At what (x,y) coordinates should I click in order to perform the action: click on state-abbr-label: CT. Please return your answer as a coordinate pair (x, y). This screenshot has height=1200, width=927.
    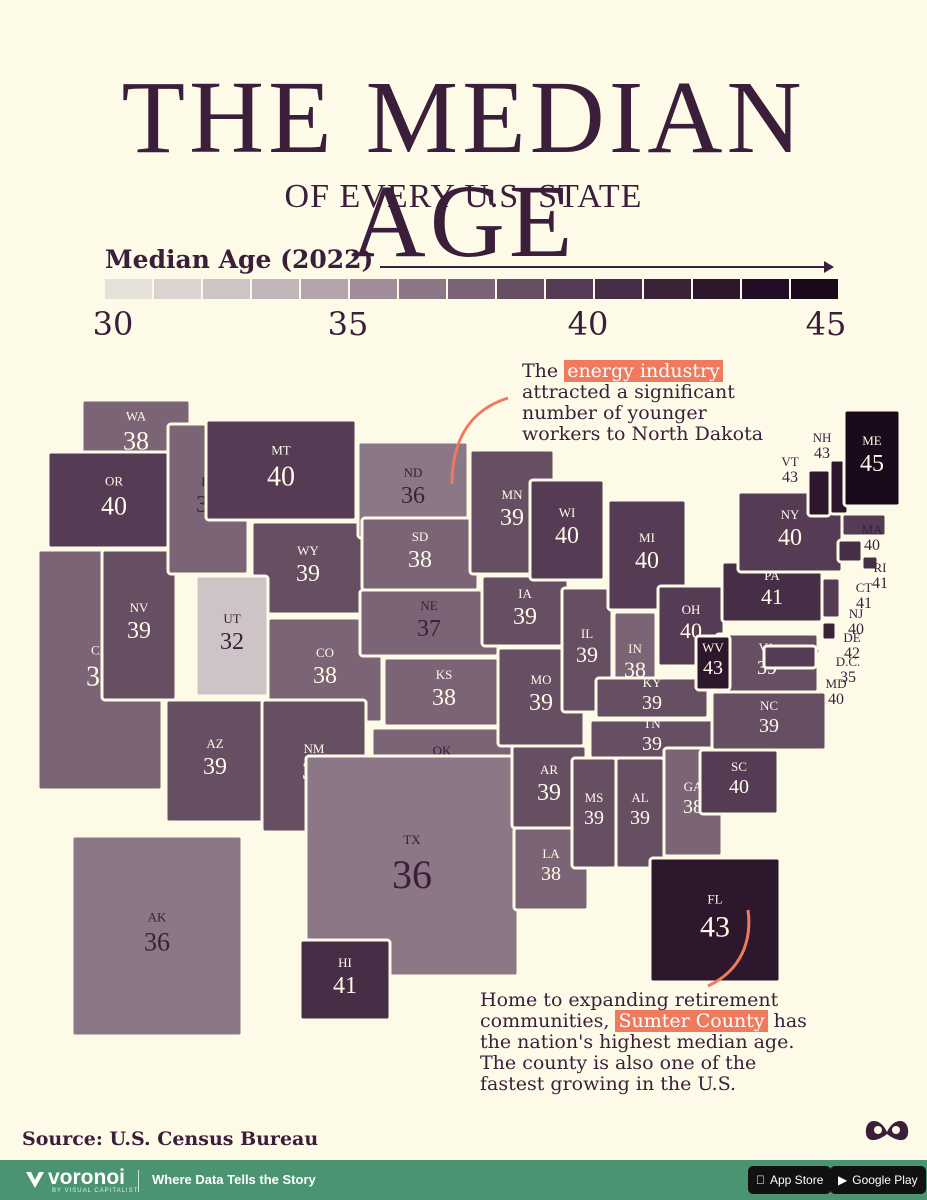
    Looking at the image, I should click on (864, 587).